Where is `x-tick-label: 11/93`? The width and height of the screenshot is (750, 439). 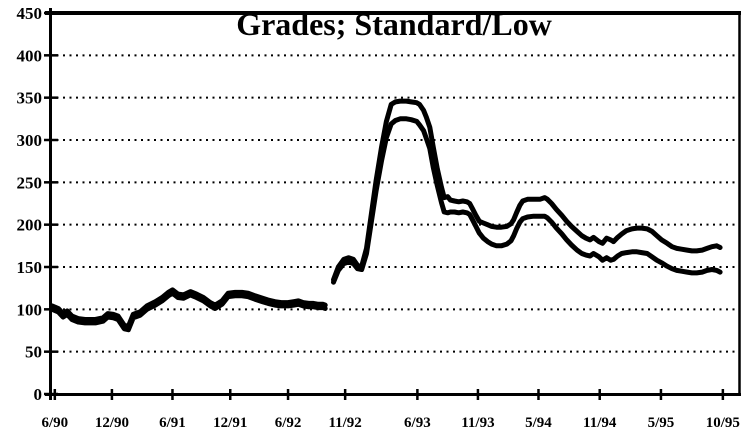 x-tick-label: 11/93 is located at coordinates (477, 423).